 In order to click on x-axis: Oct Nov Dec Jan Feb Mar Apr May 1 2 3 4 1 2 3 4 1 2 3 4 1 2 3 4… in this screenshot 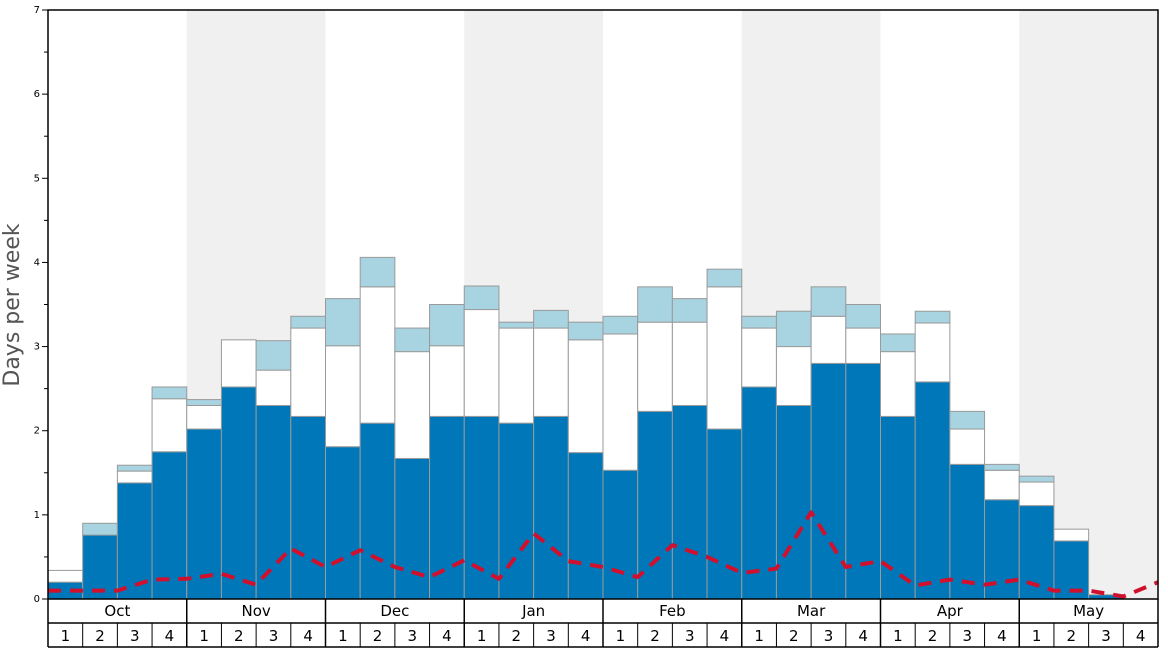, I will do `click(603, 623)`.